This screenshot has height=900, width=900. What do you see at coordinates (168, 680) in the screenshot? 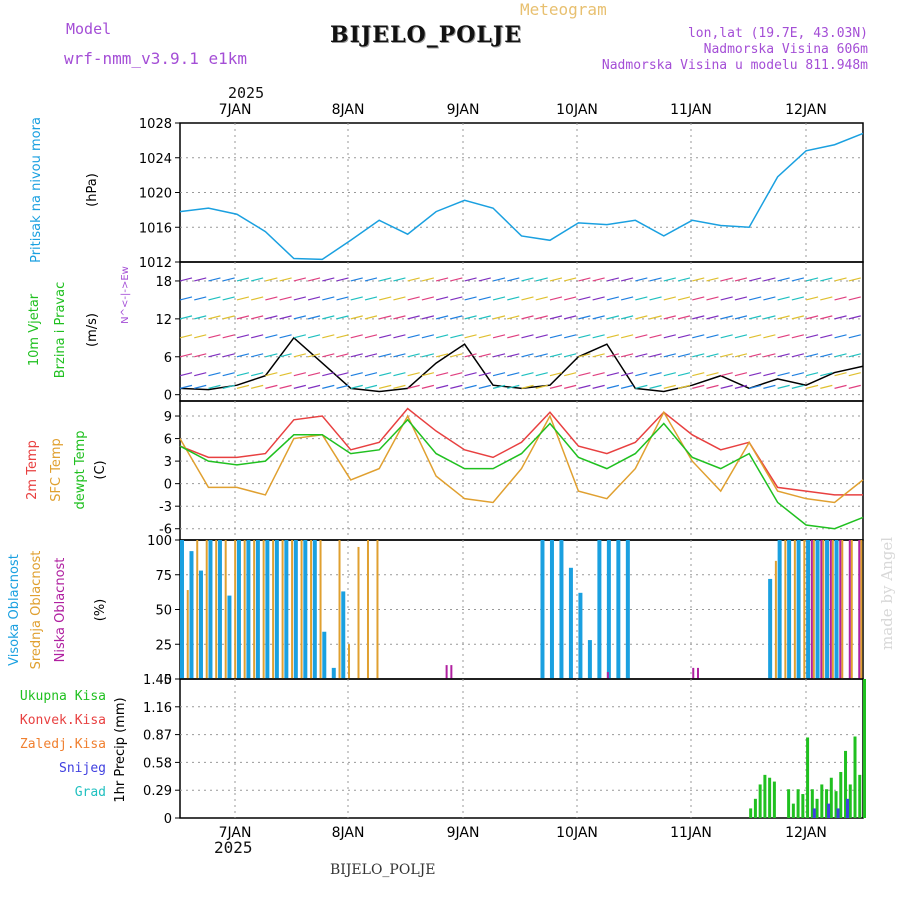
I see `ytick-label-clouds: 0` at bounding box center [168, 680].